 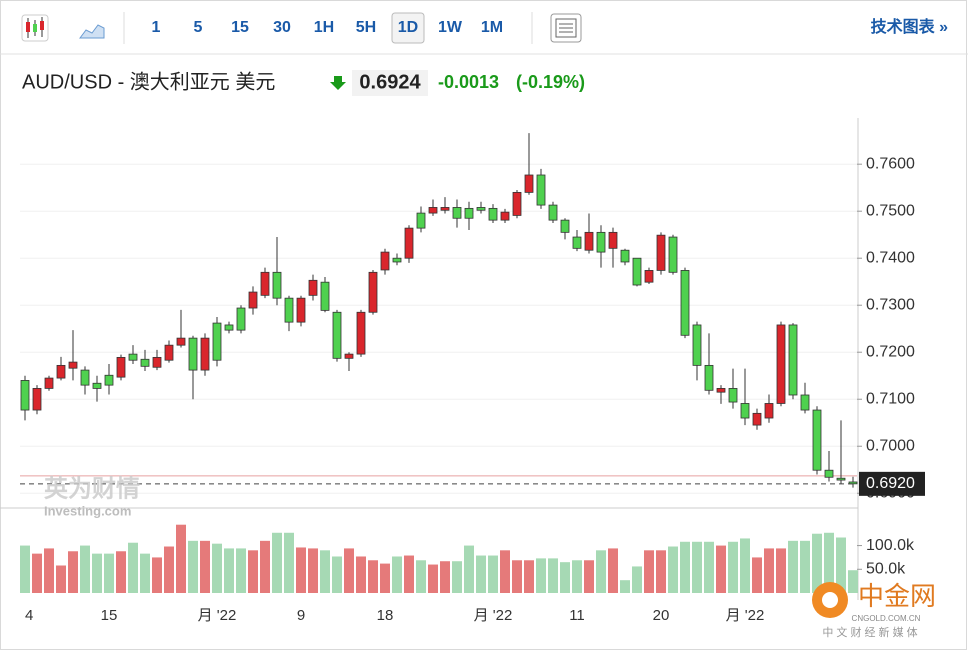 What do you see at coordinates (324, 27) in the screenshot?
I see `interval-button: 1H` at bounding box center [324, 27].